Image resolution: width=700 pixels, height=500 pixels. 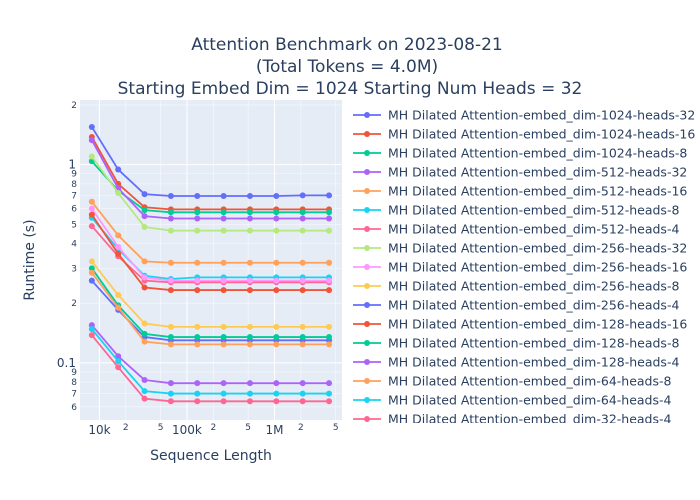 What do you see at coordinates (74, 304) in the screenshot?
I see `y-minor-tick-label: 2` at bounding box center [74, 304].